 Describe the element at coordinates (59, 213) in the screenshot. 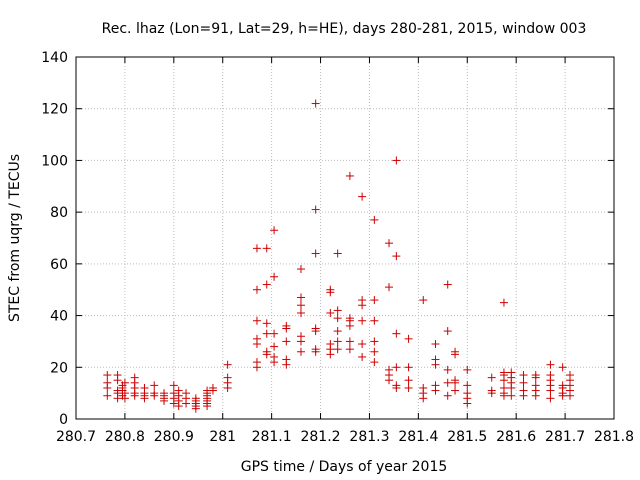

I see `y-tick-label: 80` at that location.